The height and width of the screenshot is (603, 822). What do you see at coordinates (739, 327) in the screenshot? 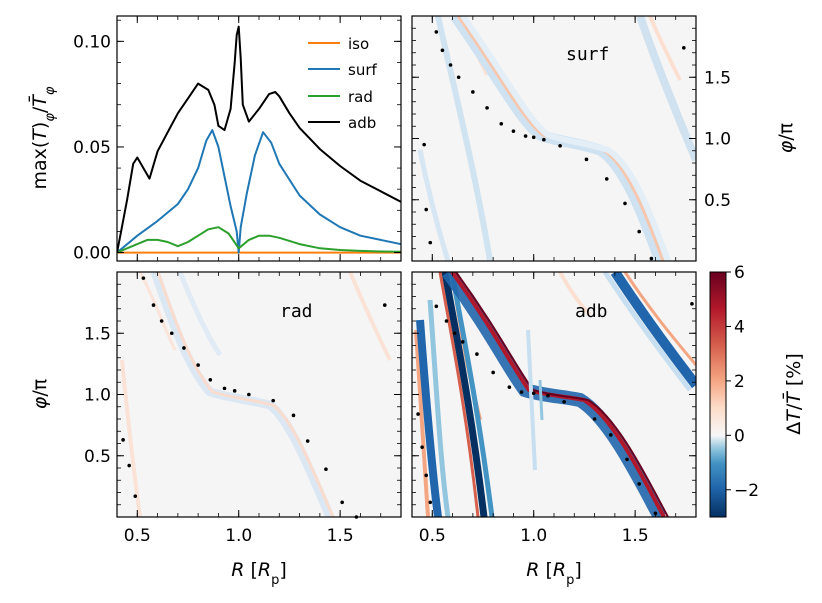
I see `colorbar-tick-label: 4` at bounding box center [739, 327].